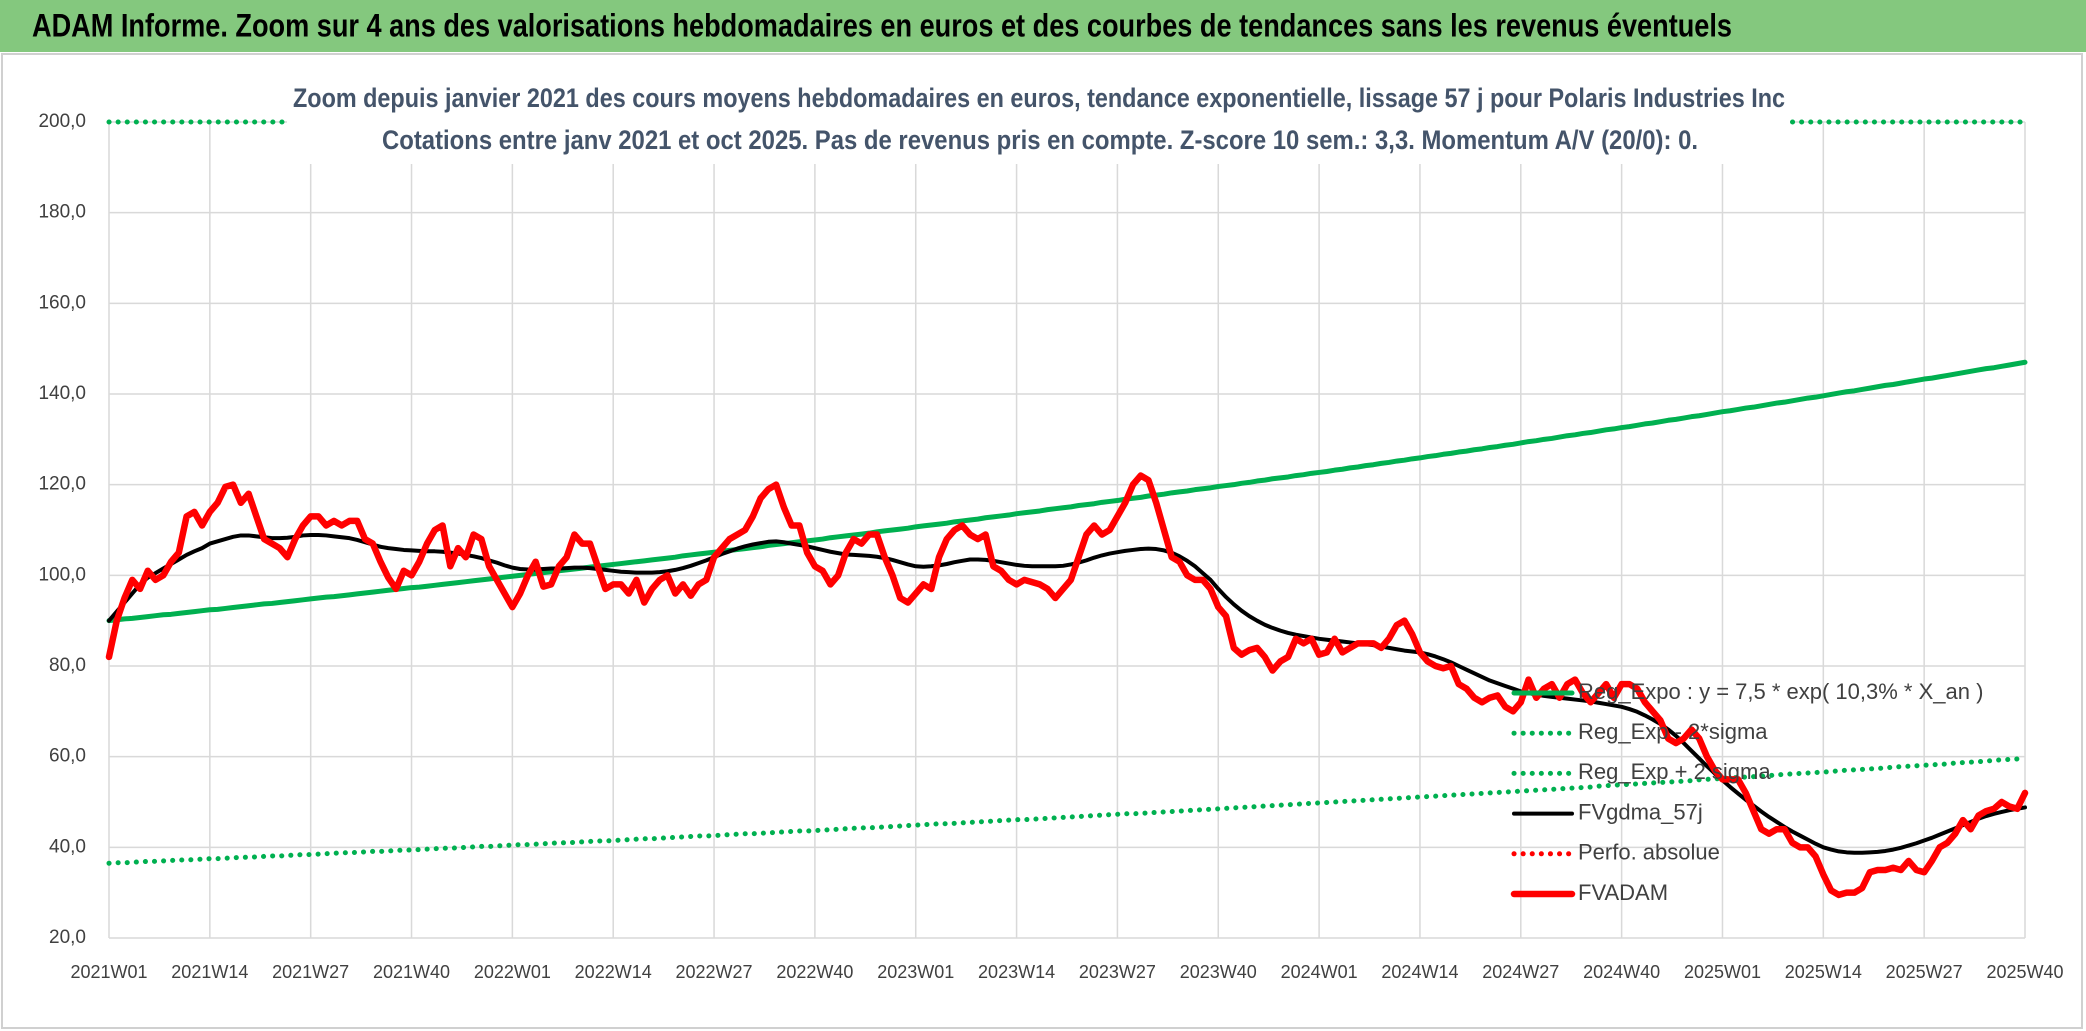  I want to click on x-tick-label: 2021W40, so click(411, 972).